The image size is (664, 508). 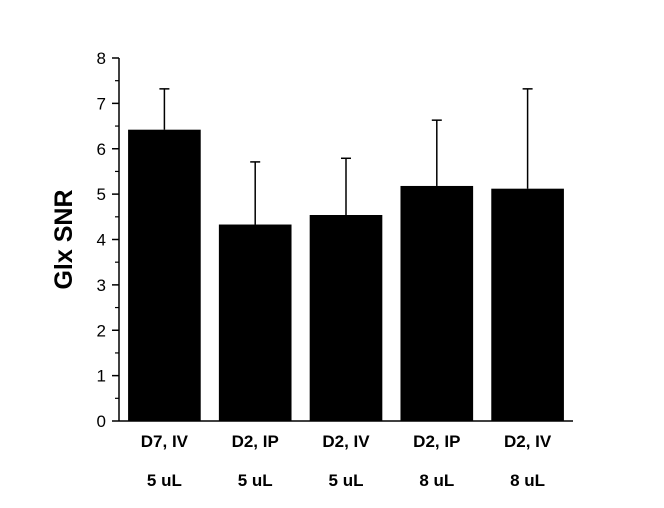 What do you see at coordinates (165, 441) in the screenshot?
I see `category-label-line1: D7, IV` at bounding box center [165, 441].